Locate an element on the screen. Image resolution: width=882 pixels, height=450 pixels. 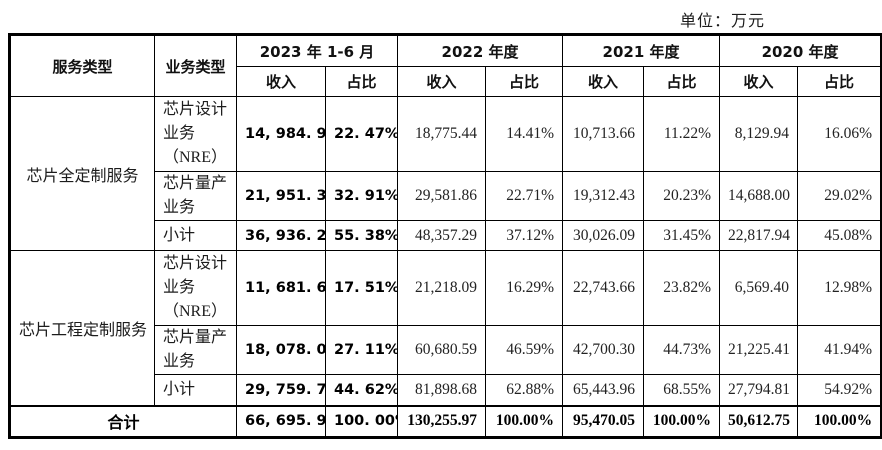
ratio-2020-cell: 16.06% is located at coordinates (839, 134).